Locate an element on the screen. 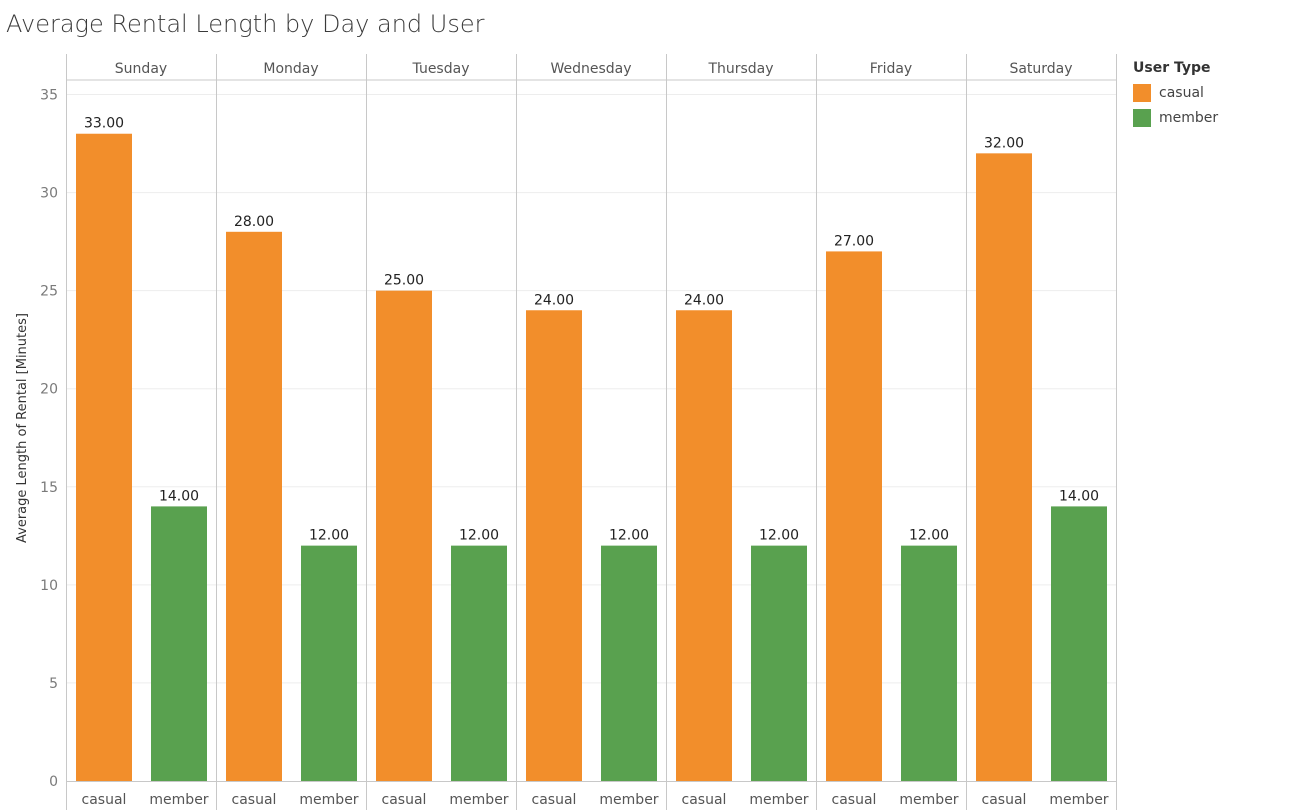 The height and width of the screenshot is (810, 1306). pane-sunday: Sunday 33.00 casual 14.00 member is located at coordinates (137, 432).